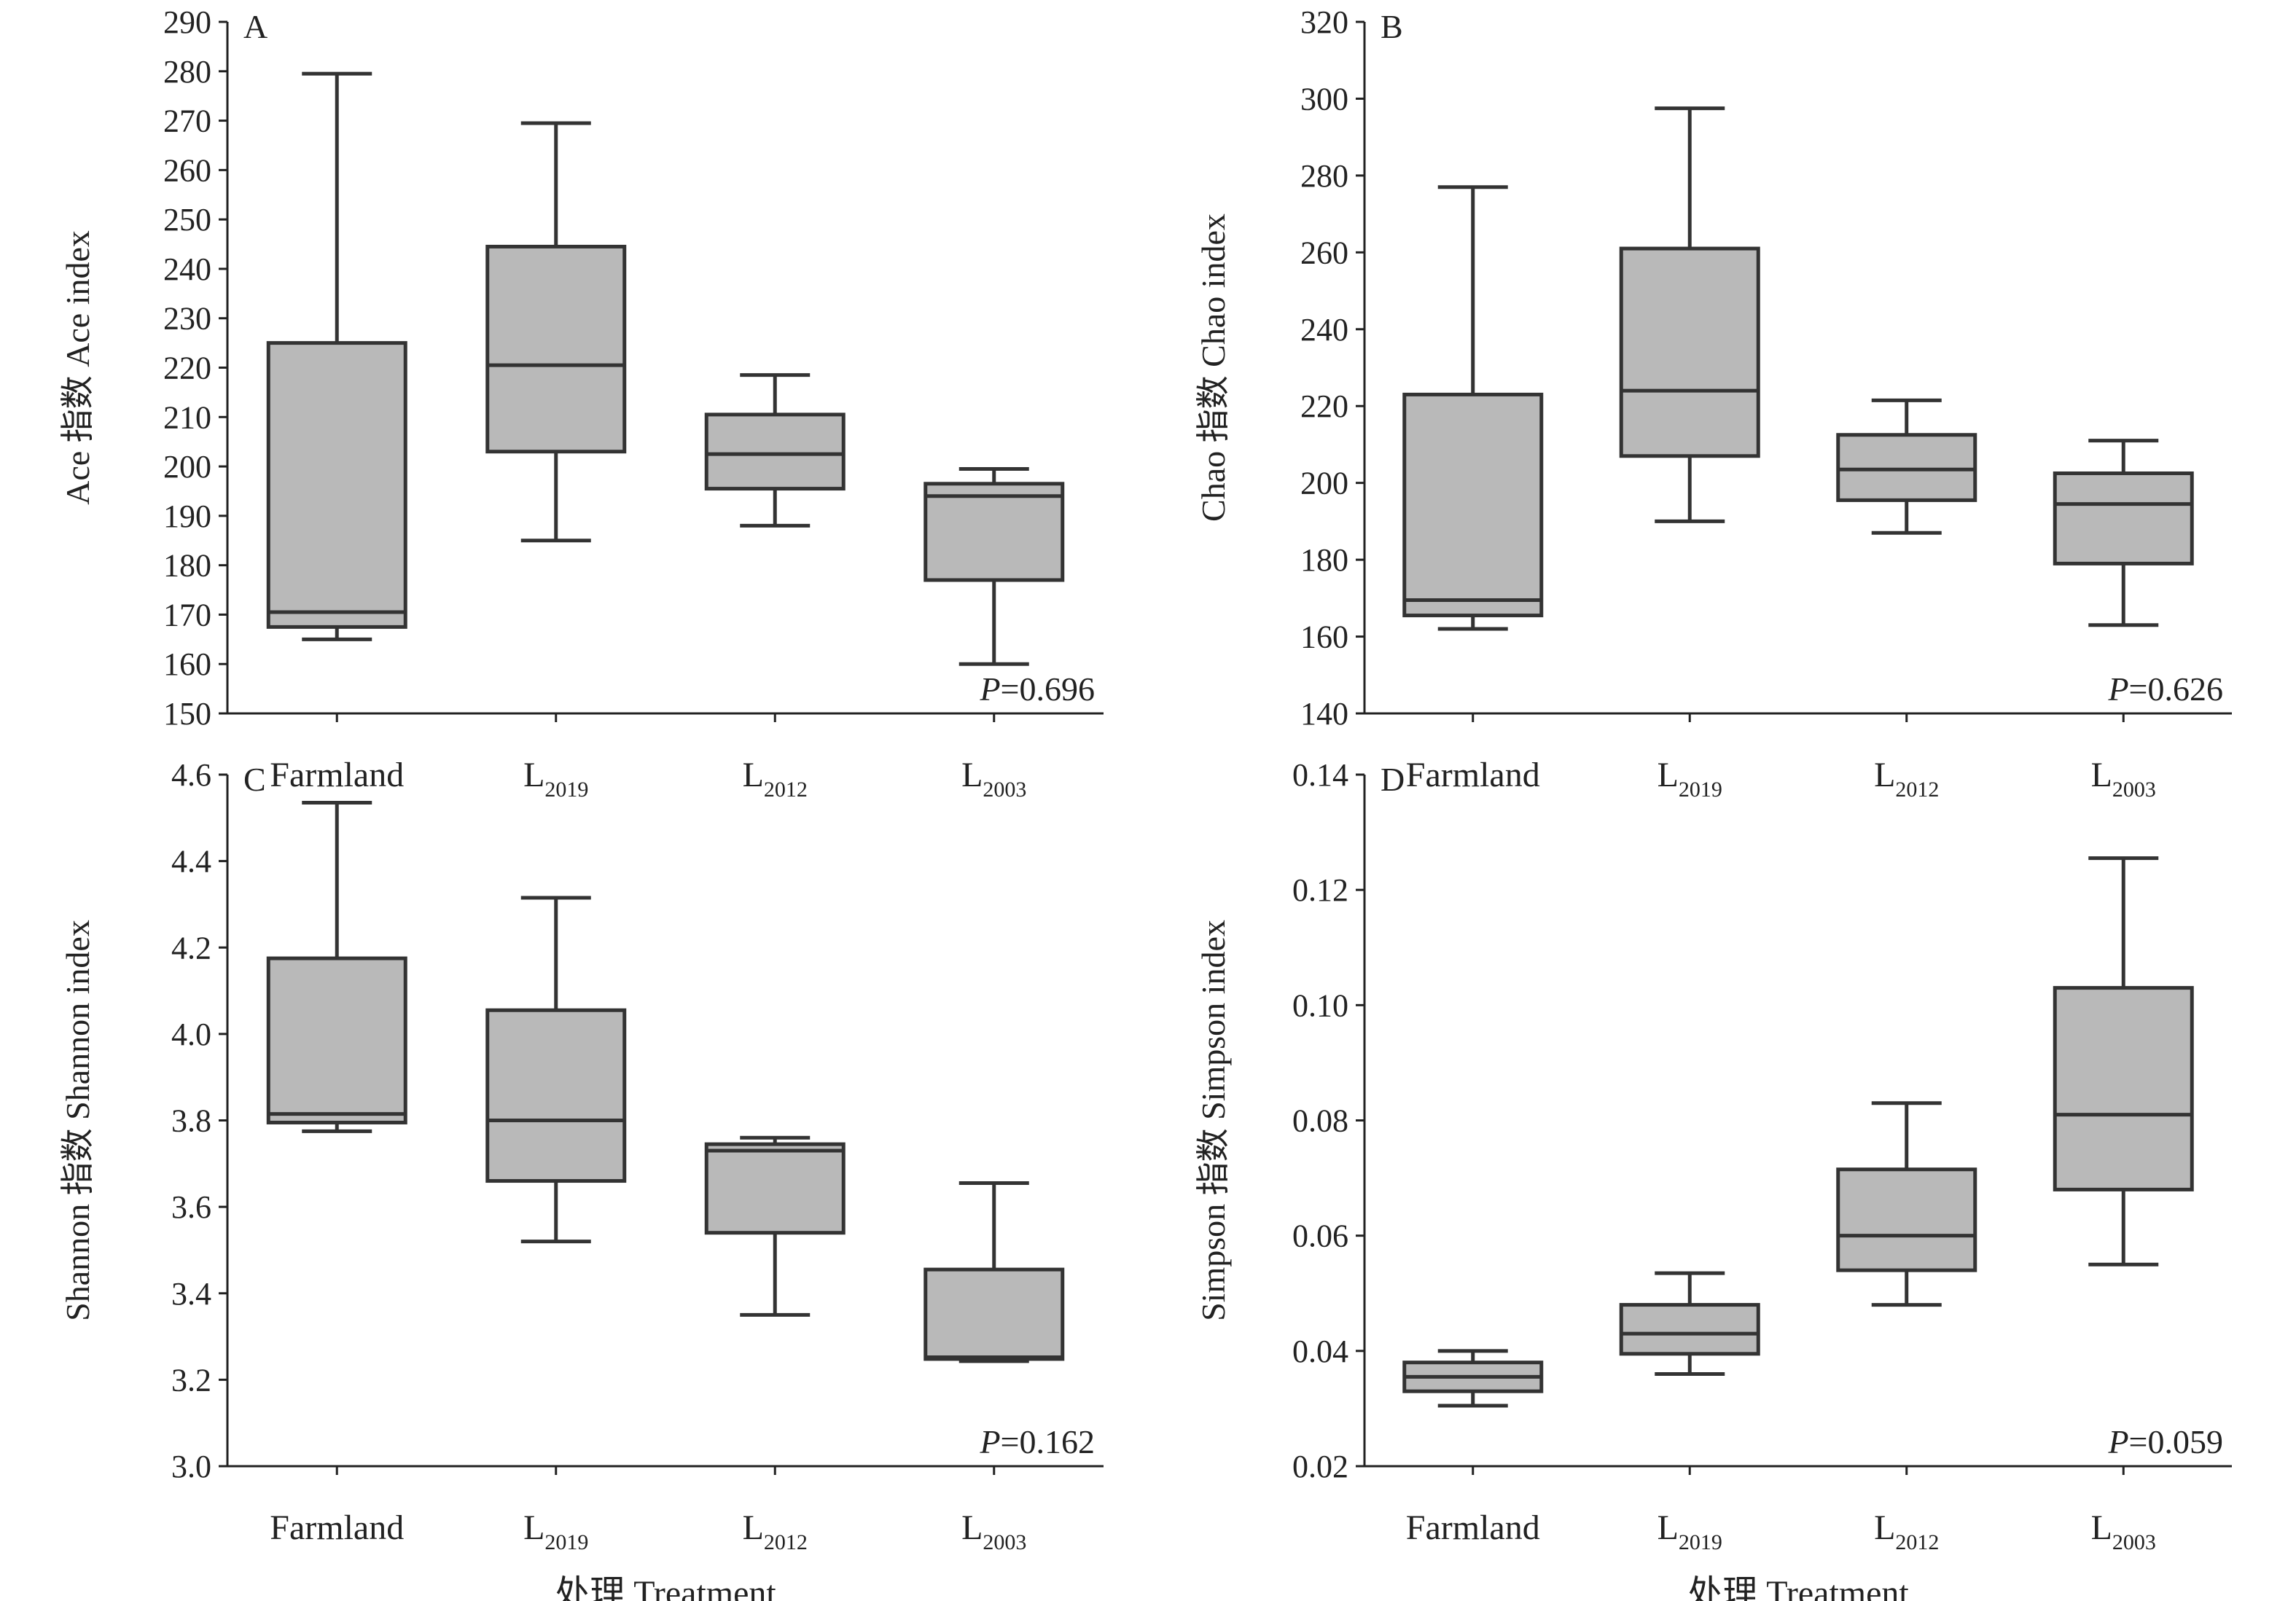  I want to click on y-tick-label: 150, so click(187, 714).